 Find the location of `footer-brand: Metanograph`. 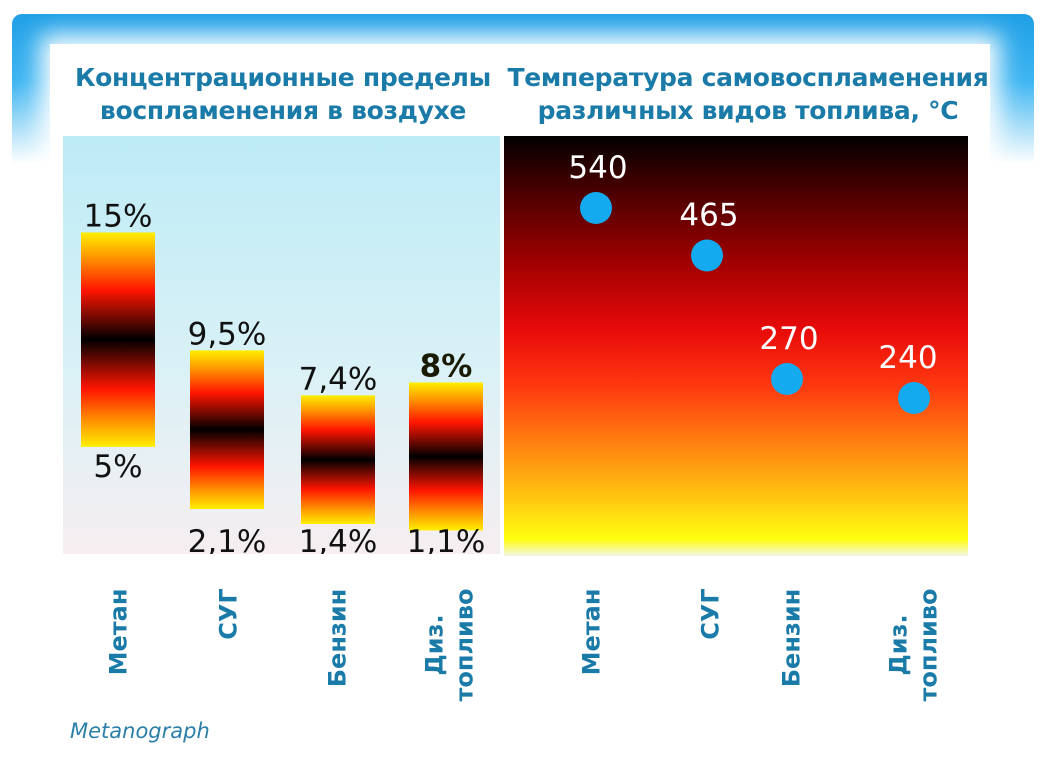

footer-brand: Metanograph is located at coordinates (140, 731).